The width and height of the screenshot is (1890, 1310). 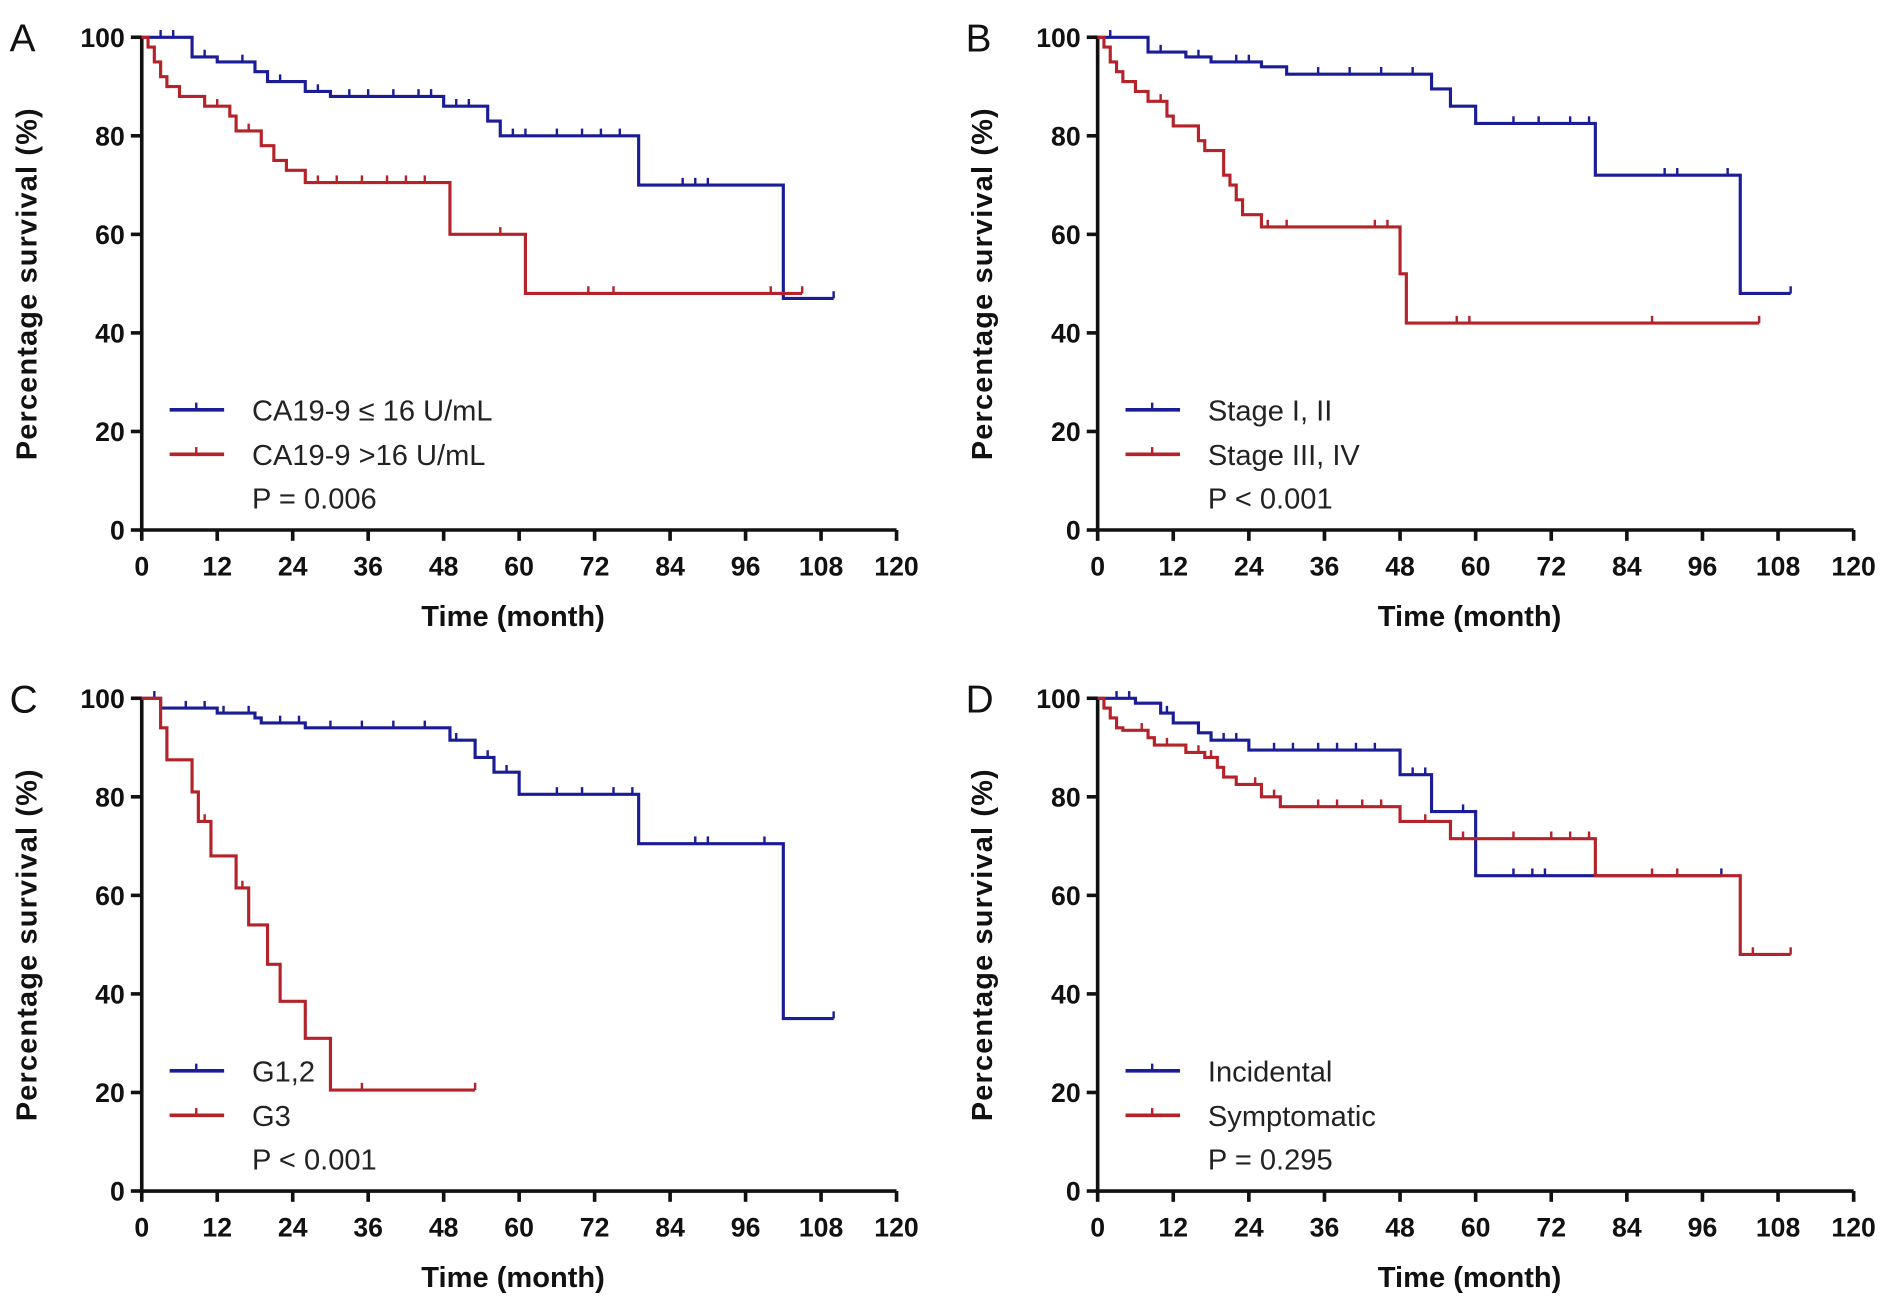 I want to click on legend-label: CA19-9 >16 U/mL, so click(x=368, y=456).